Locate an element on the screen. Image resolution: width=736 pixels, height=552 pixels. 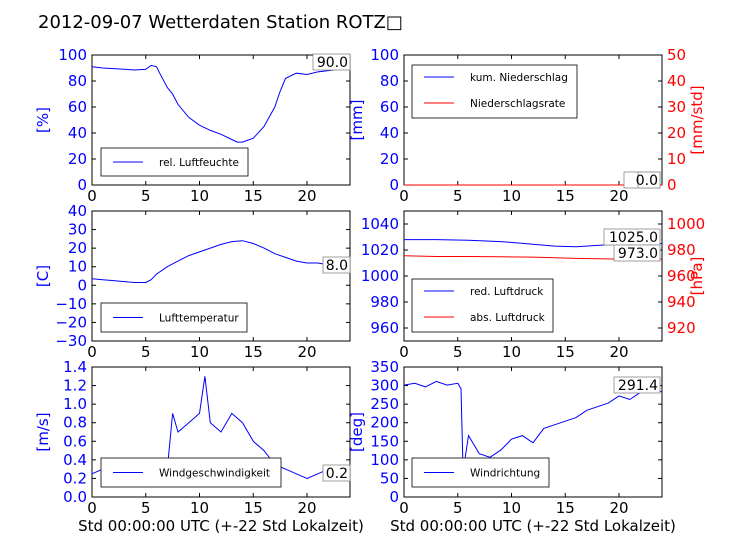
legend-label: Lufttemperatur is located at coordinates (199, 319).